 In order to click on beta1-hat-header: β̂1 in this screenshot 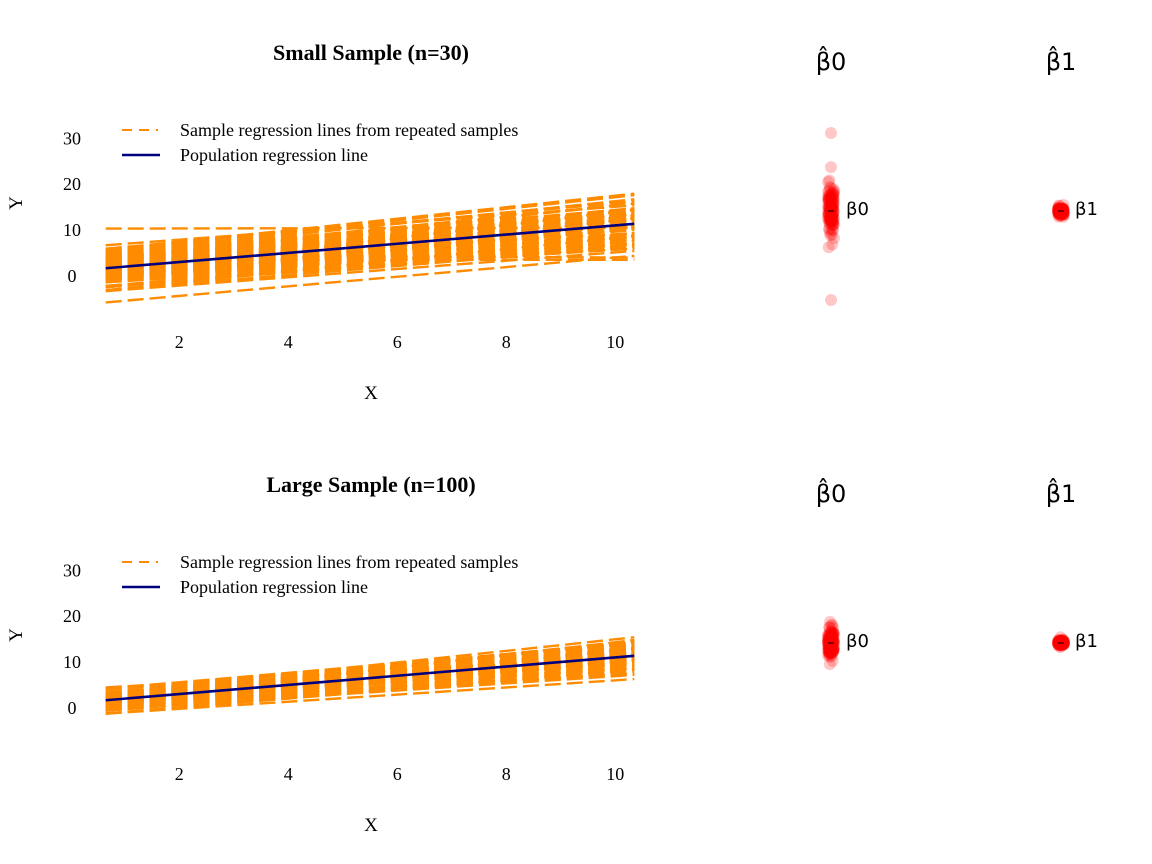, I will do `click(1061, 61)`.